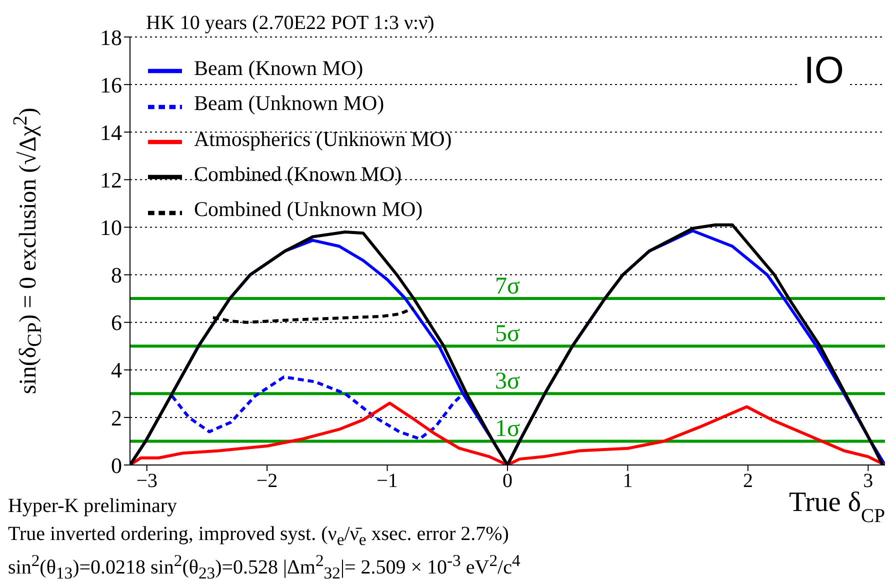 Image resolution: width=892 pixels, height=586 pixels. What do you see at coordinates (507, 334) in the screenshot?
I see `ref-line-label: 5σ` at bounding box center [507, 334].